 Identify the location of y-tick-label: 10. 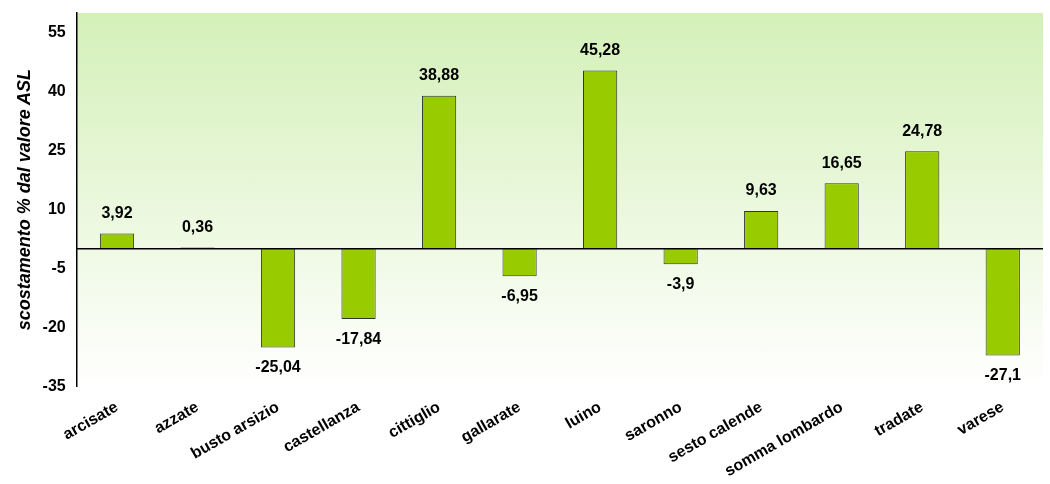
(56, 208).